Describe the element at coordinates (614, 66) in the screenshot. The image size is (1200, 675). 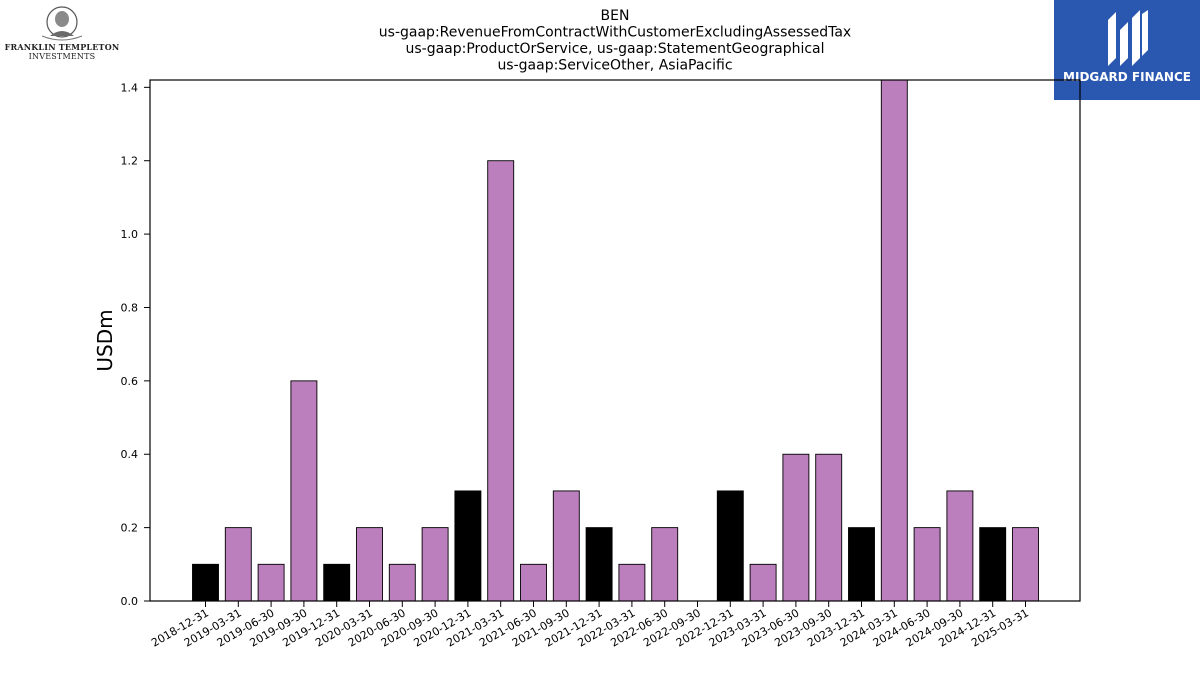
I see `chart-title-line: us-gaap:ServiceOther, AsiaPacific` at that location.